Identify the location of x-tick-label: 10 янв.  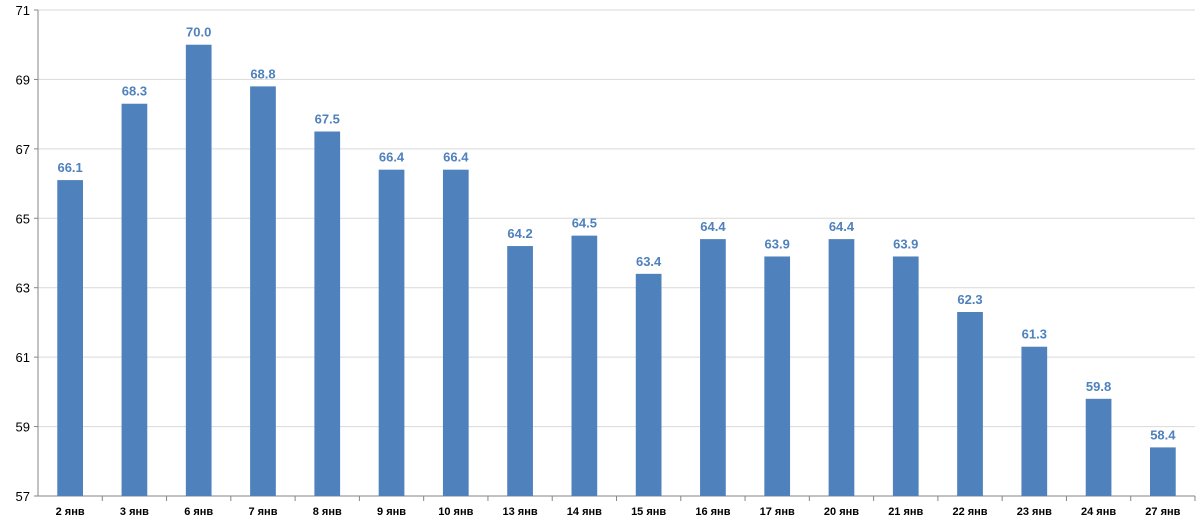
(455, 512).